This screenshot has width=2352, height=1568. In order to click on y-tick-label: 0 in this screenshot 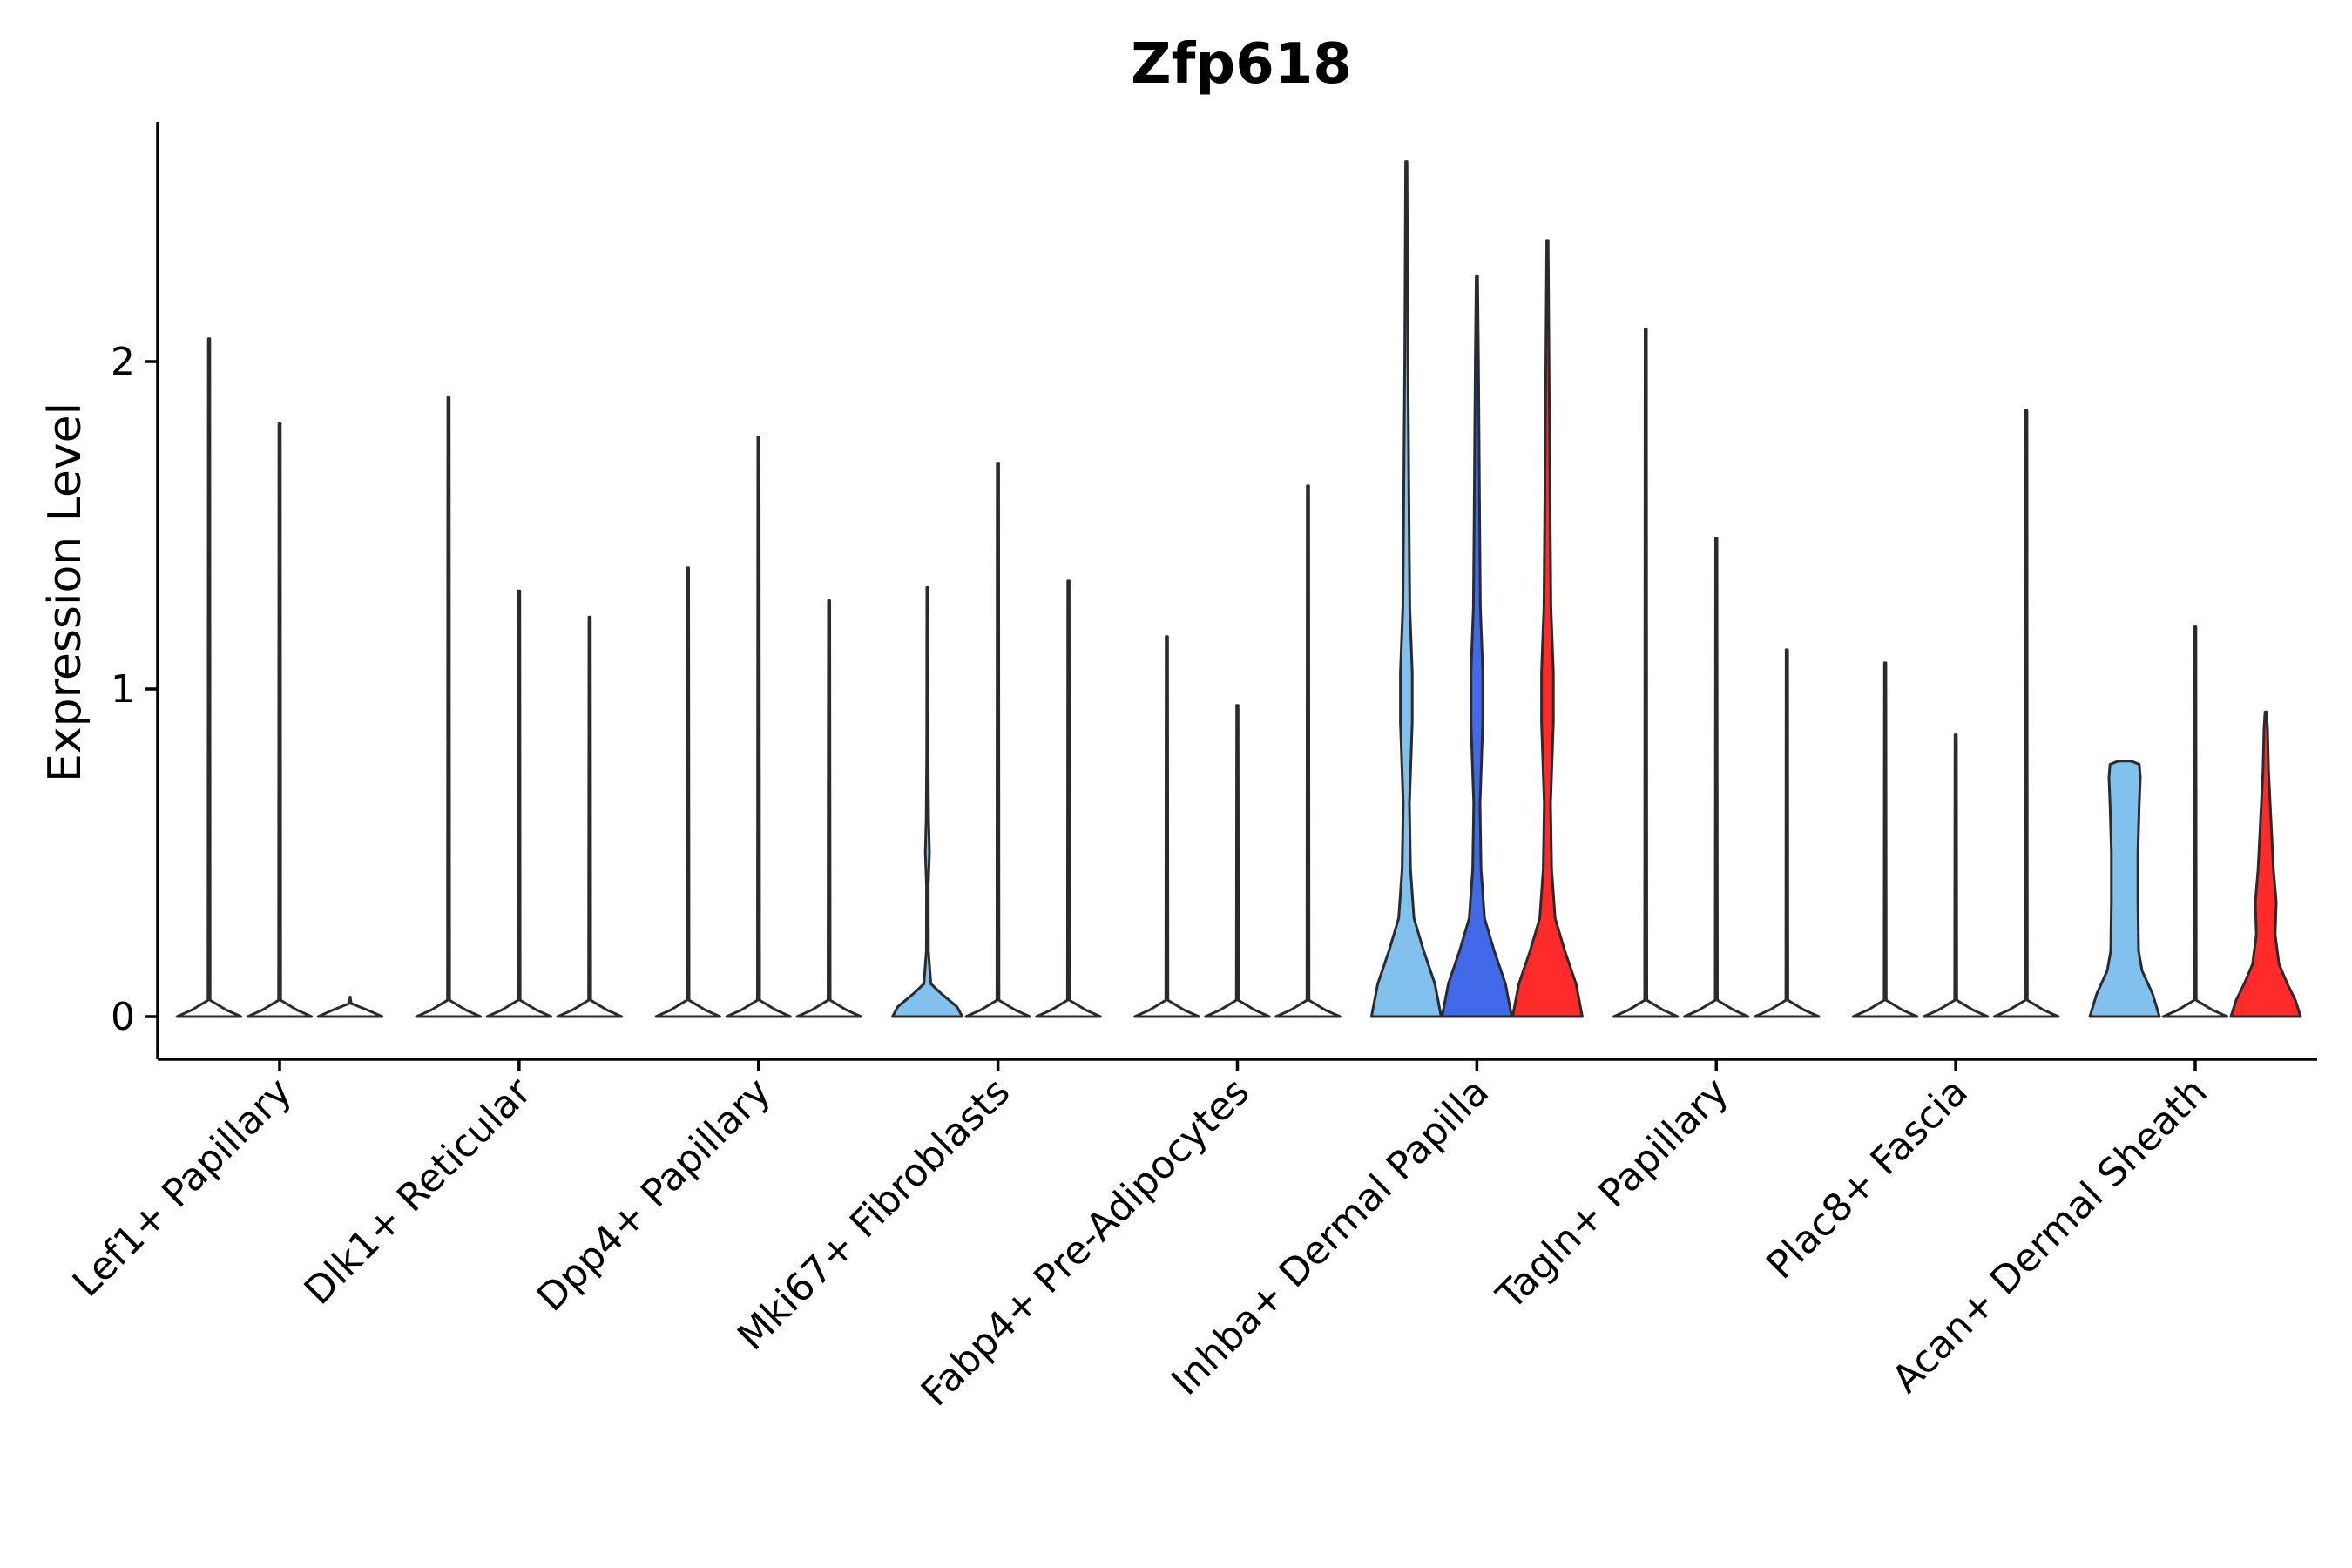, I will do `click(123, 1017)`.